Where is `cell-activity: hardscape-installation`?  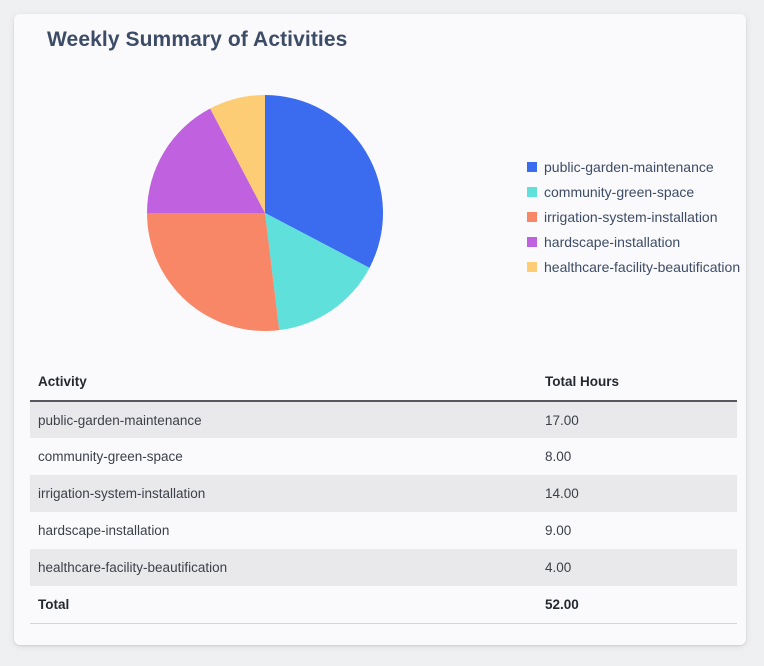
cell-activity: hardscape-installation is located at coordinates (104, 530).